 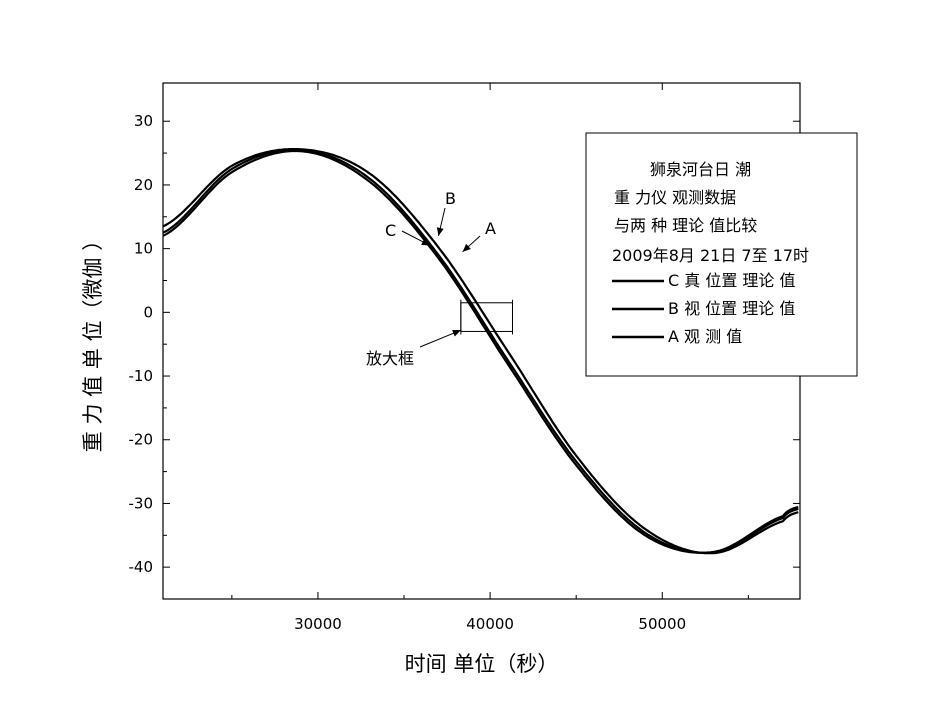 What do you see at coordinates (732, 280) in the screenshot?
I see `legend-label-c: C 真 位置 理论 值` at bounding box center [732, 280].